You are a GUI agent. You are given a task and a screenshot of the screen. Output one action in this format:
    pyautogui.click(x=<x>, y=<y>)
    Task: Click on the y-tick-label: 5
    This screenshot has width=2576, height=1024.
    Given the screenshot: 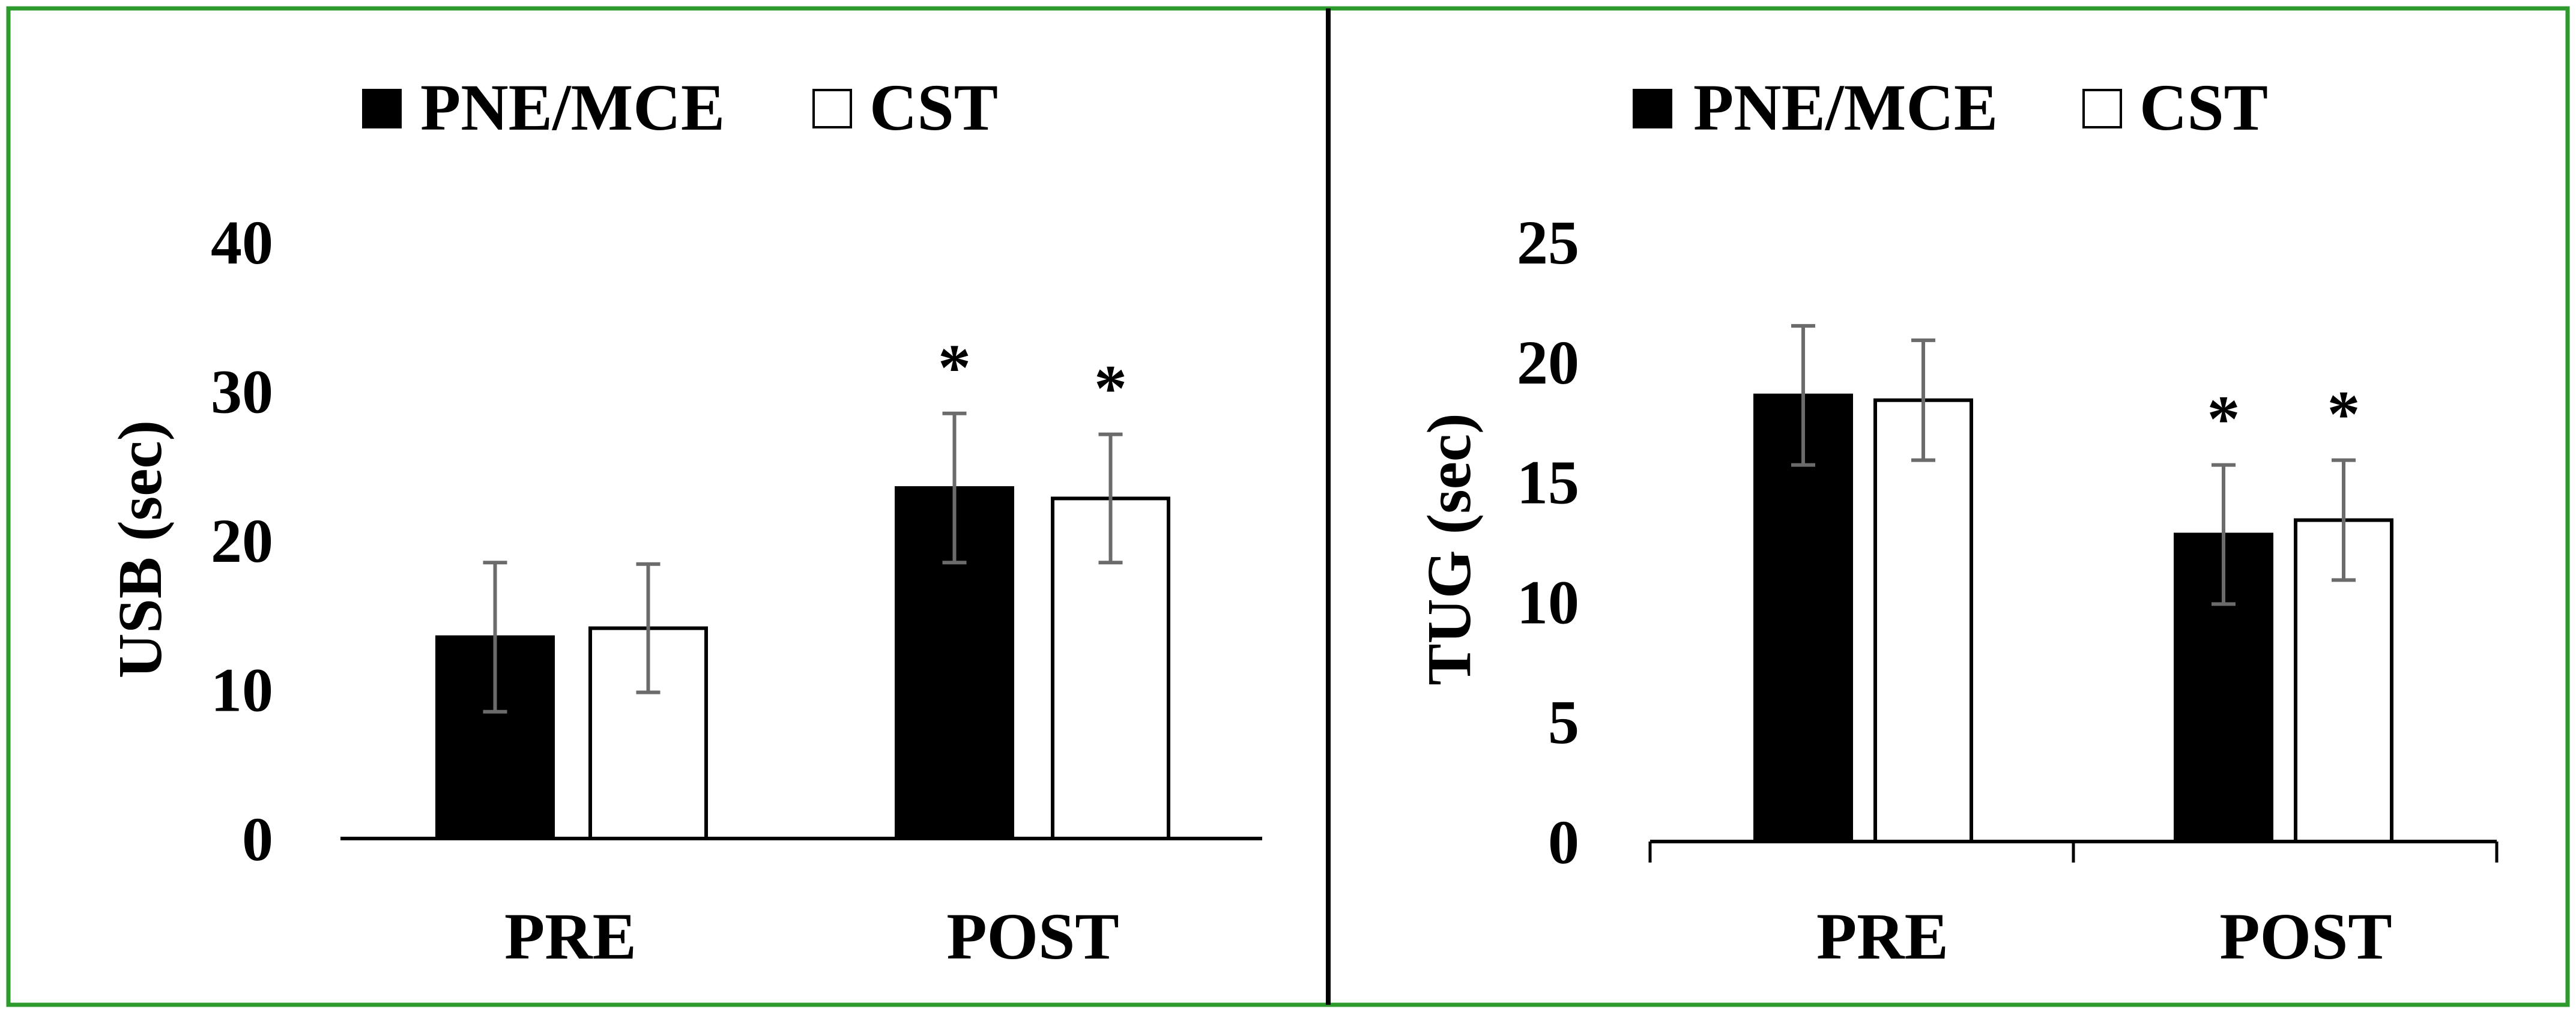 What is the action you would take?
    pyautogui.click(x=1563, y=722)
    